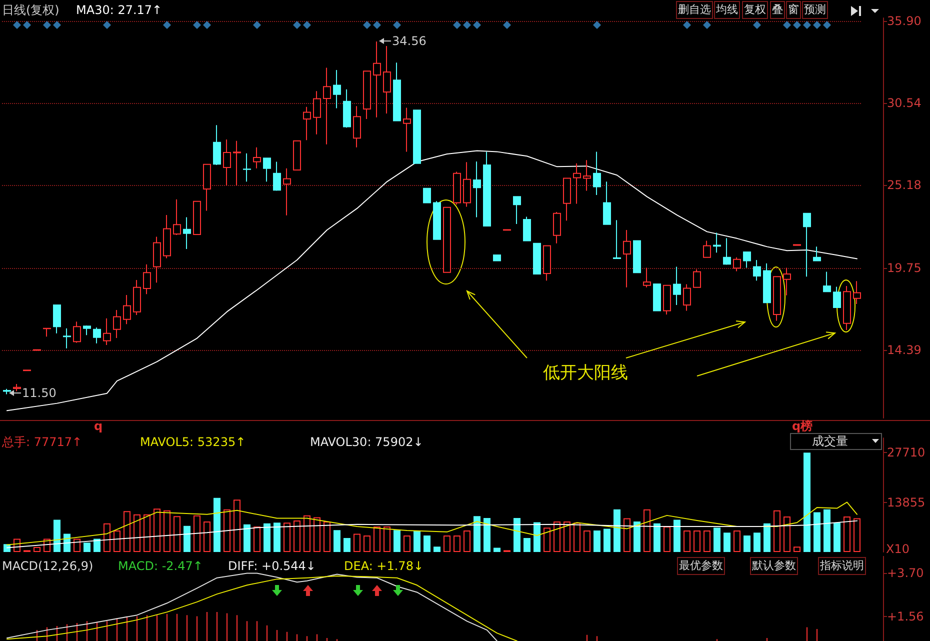 The width and height of the screenshot is (930, 641). Describe the element at coordinates (777, 10) in the screenshot. I see `text: 叠` at that location.